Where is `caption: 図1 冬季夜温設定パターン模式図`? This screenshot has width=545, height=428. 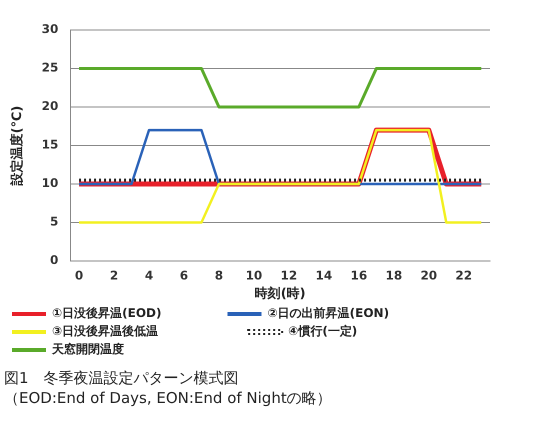 caption: 図1 冬季夜温設定パターン模式図 is located at coordinates (122, 378).